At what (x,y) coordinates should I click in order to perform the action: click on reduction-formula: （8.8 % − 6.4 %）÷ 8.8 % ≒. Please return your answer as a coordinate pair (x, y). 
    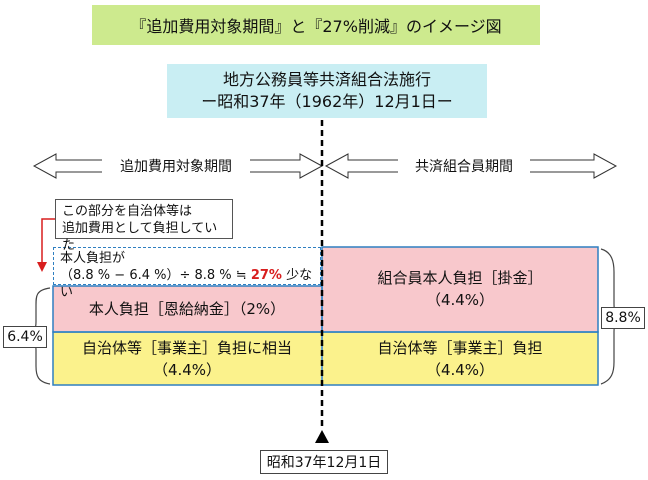
    Looking at the image, I should click on (155, 275).